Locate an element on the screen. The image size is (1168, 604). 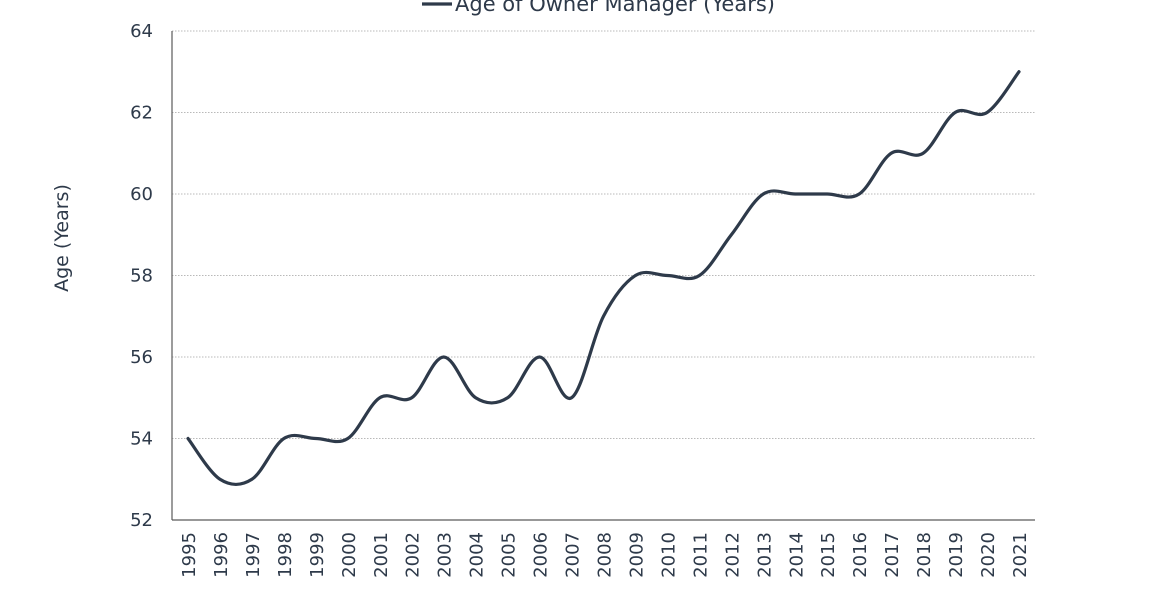
y-axis-title: Age (Years) is located at coordinates (62, 238).